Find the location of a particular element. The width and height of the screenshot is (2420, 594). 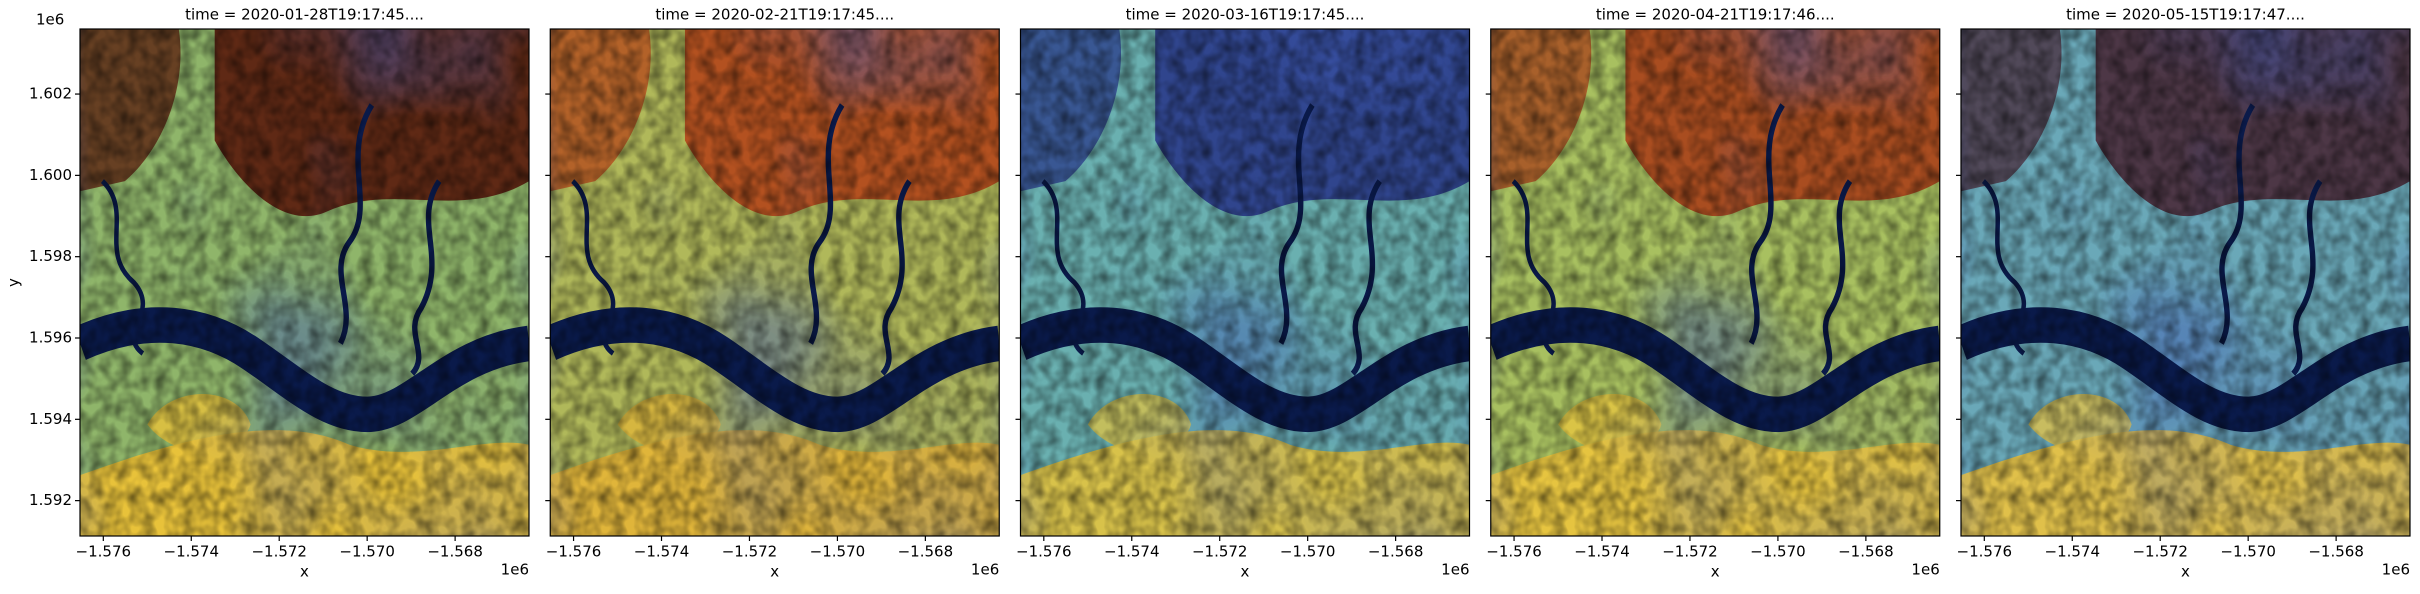

y-tick-label: 1.602 is located at coordinates (50, 94).